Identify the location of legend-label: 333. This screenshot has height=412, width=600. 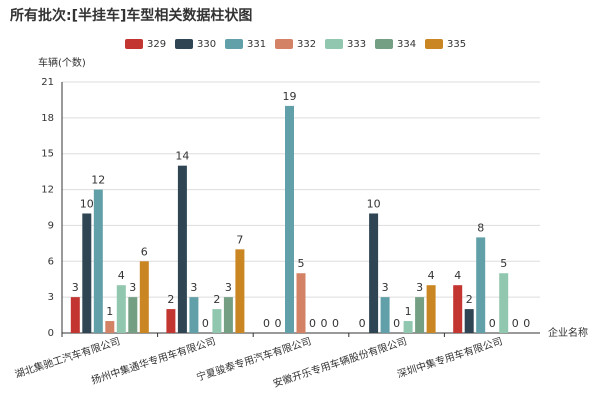
(356, 44).